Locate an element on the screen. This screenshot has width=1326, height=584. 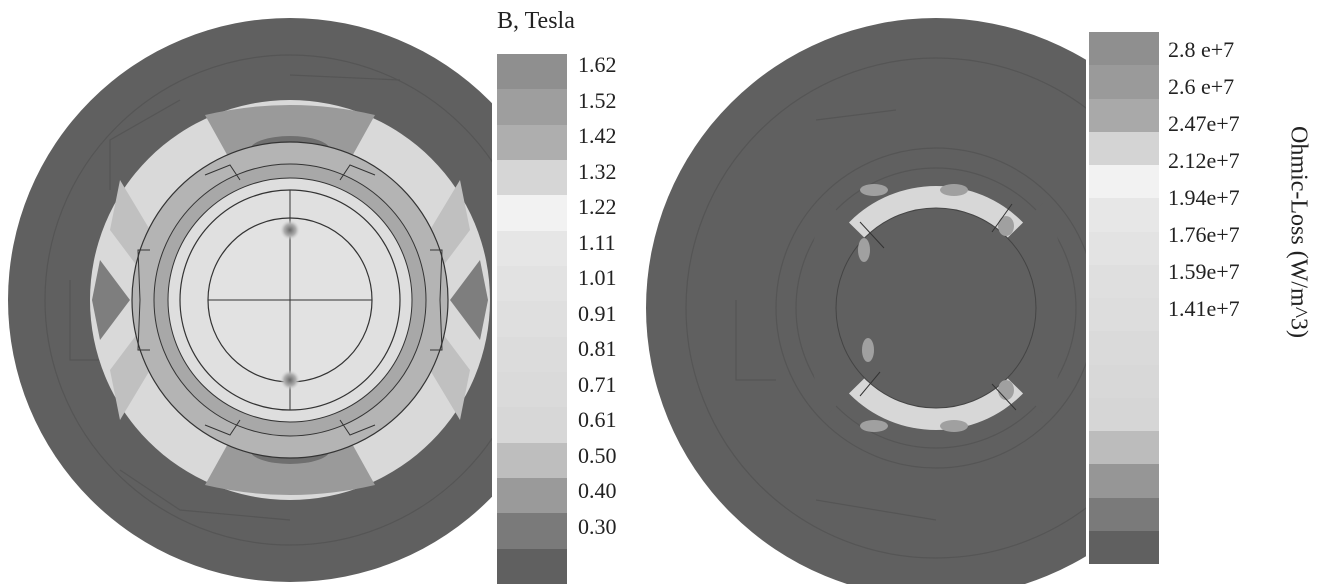
flux-colorbar is located at coordinates (532, 319).